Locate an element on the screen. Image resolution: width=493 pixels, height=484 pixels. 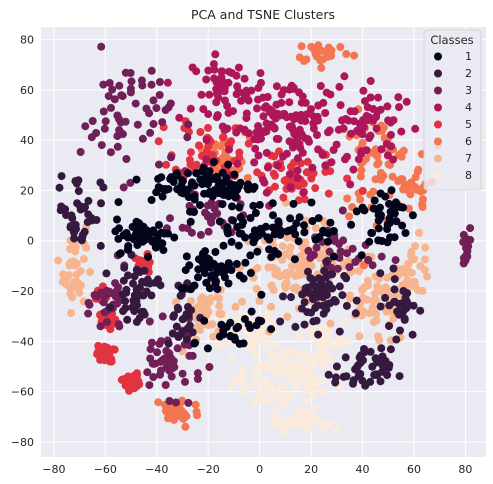
y-tick-label: 40 is located at coordinates (27, 140).